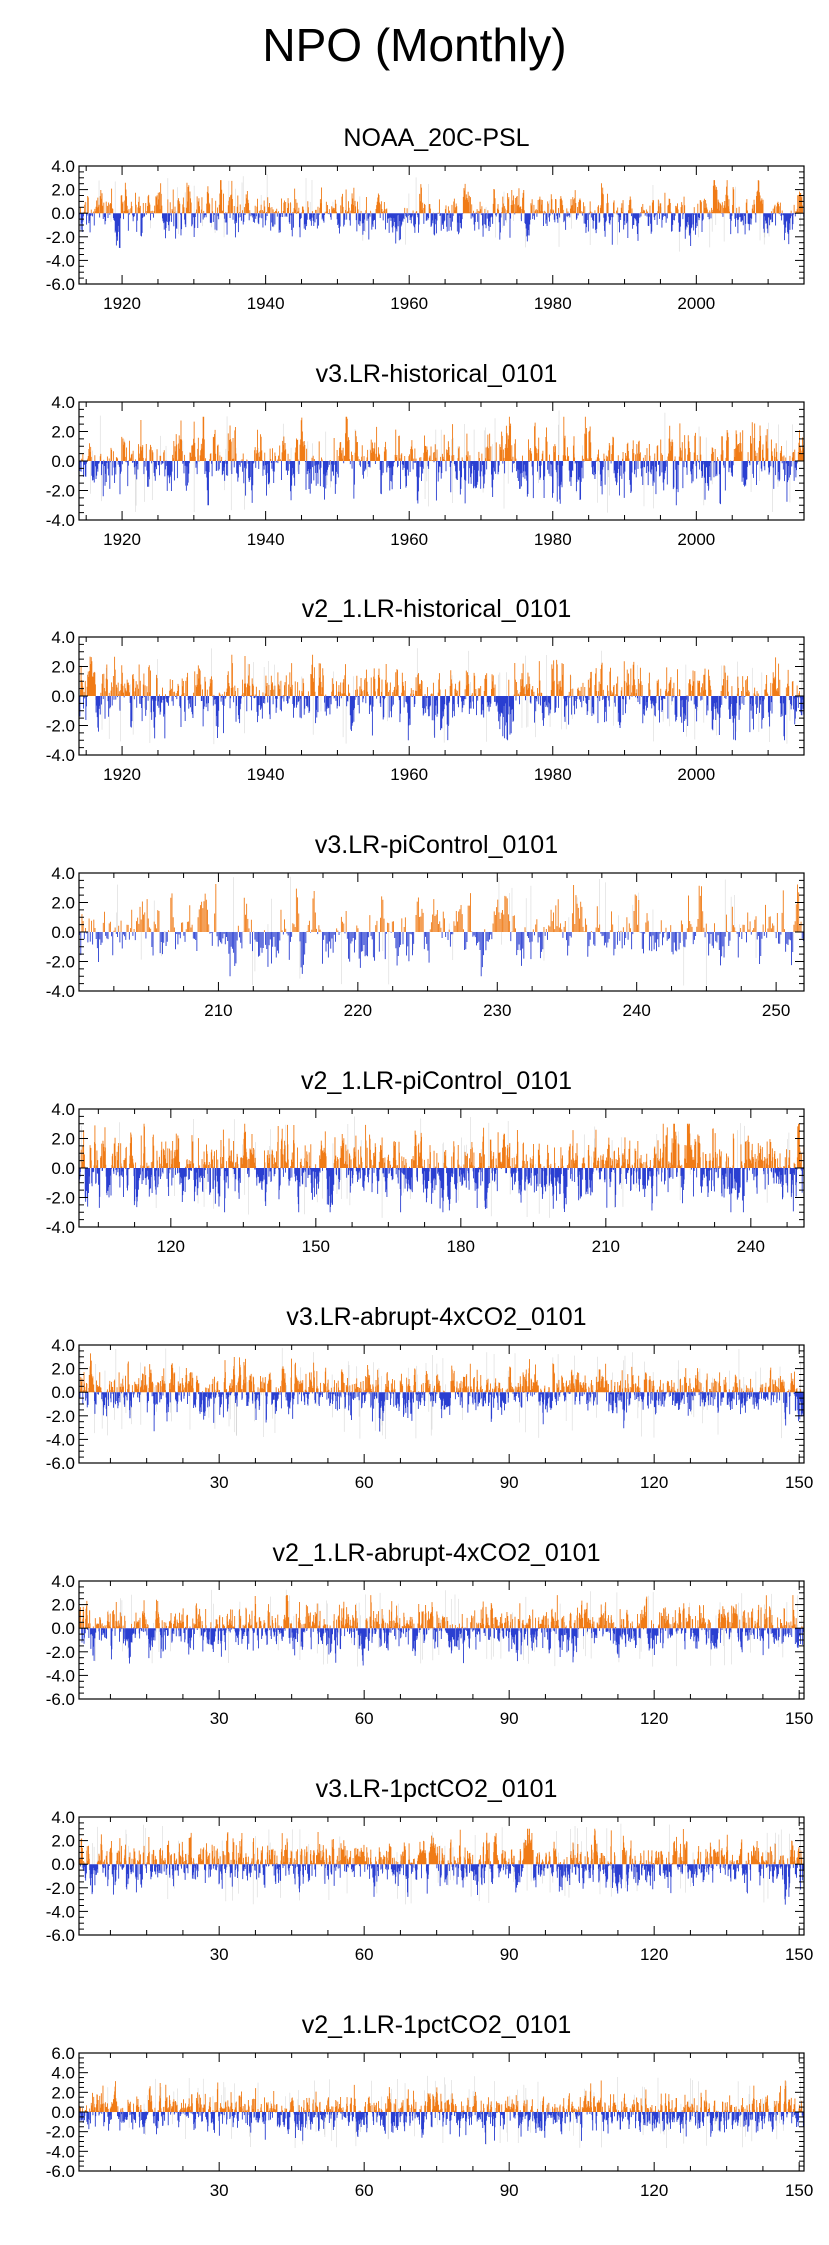  Describe the element at coordinates (437, 1789) in the screenshot. I see `chart-title: v3.LR-1pctCO2_0101` at that location.